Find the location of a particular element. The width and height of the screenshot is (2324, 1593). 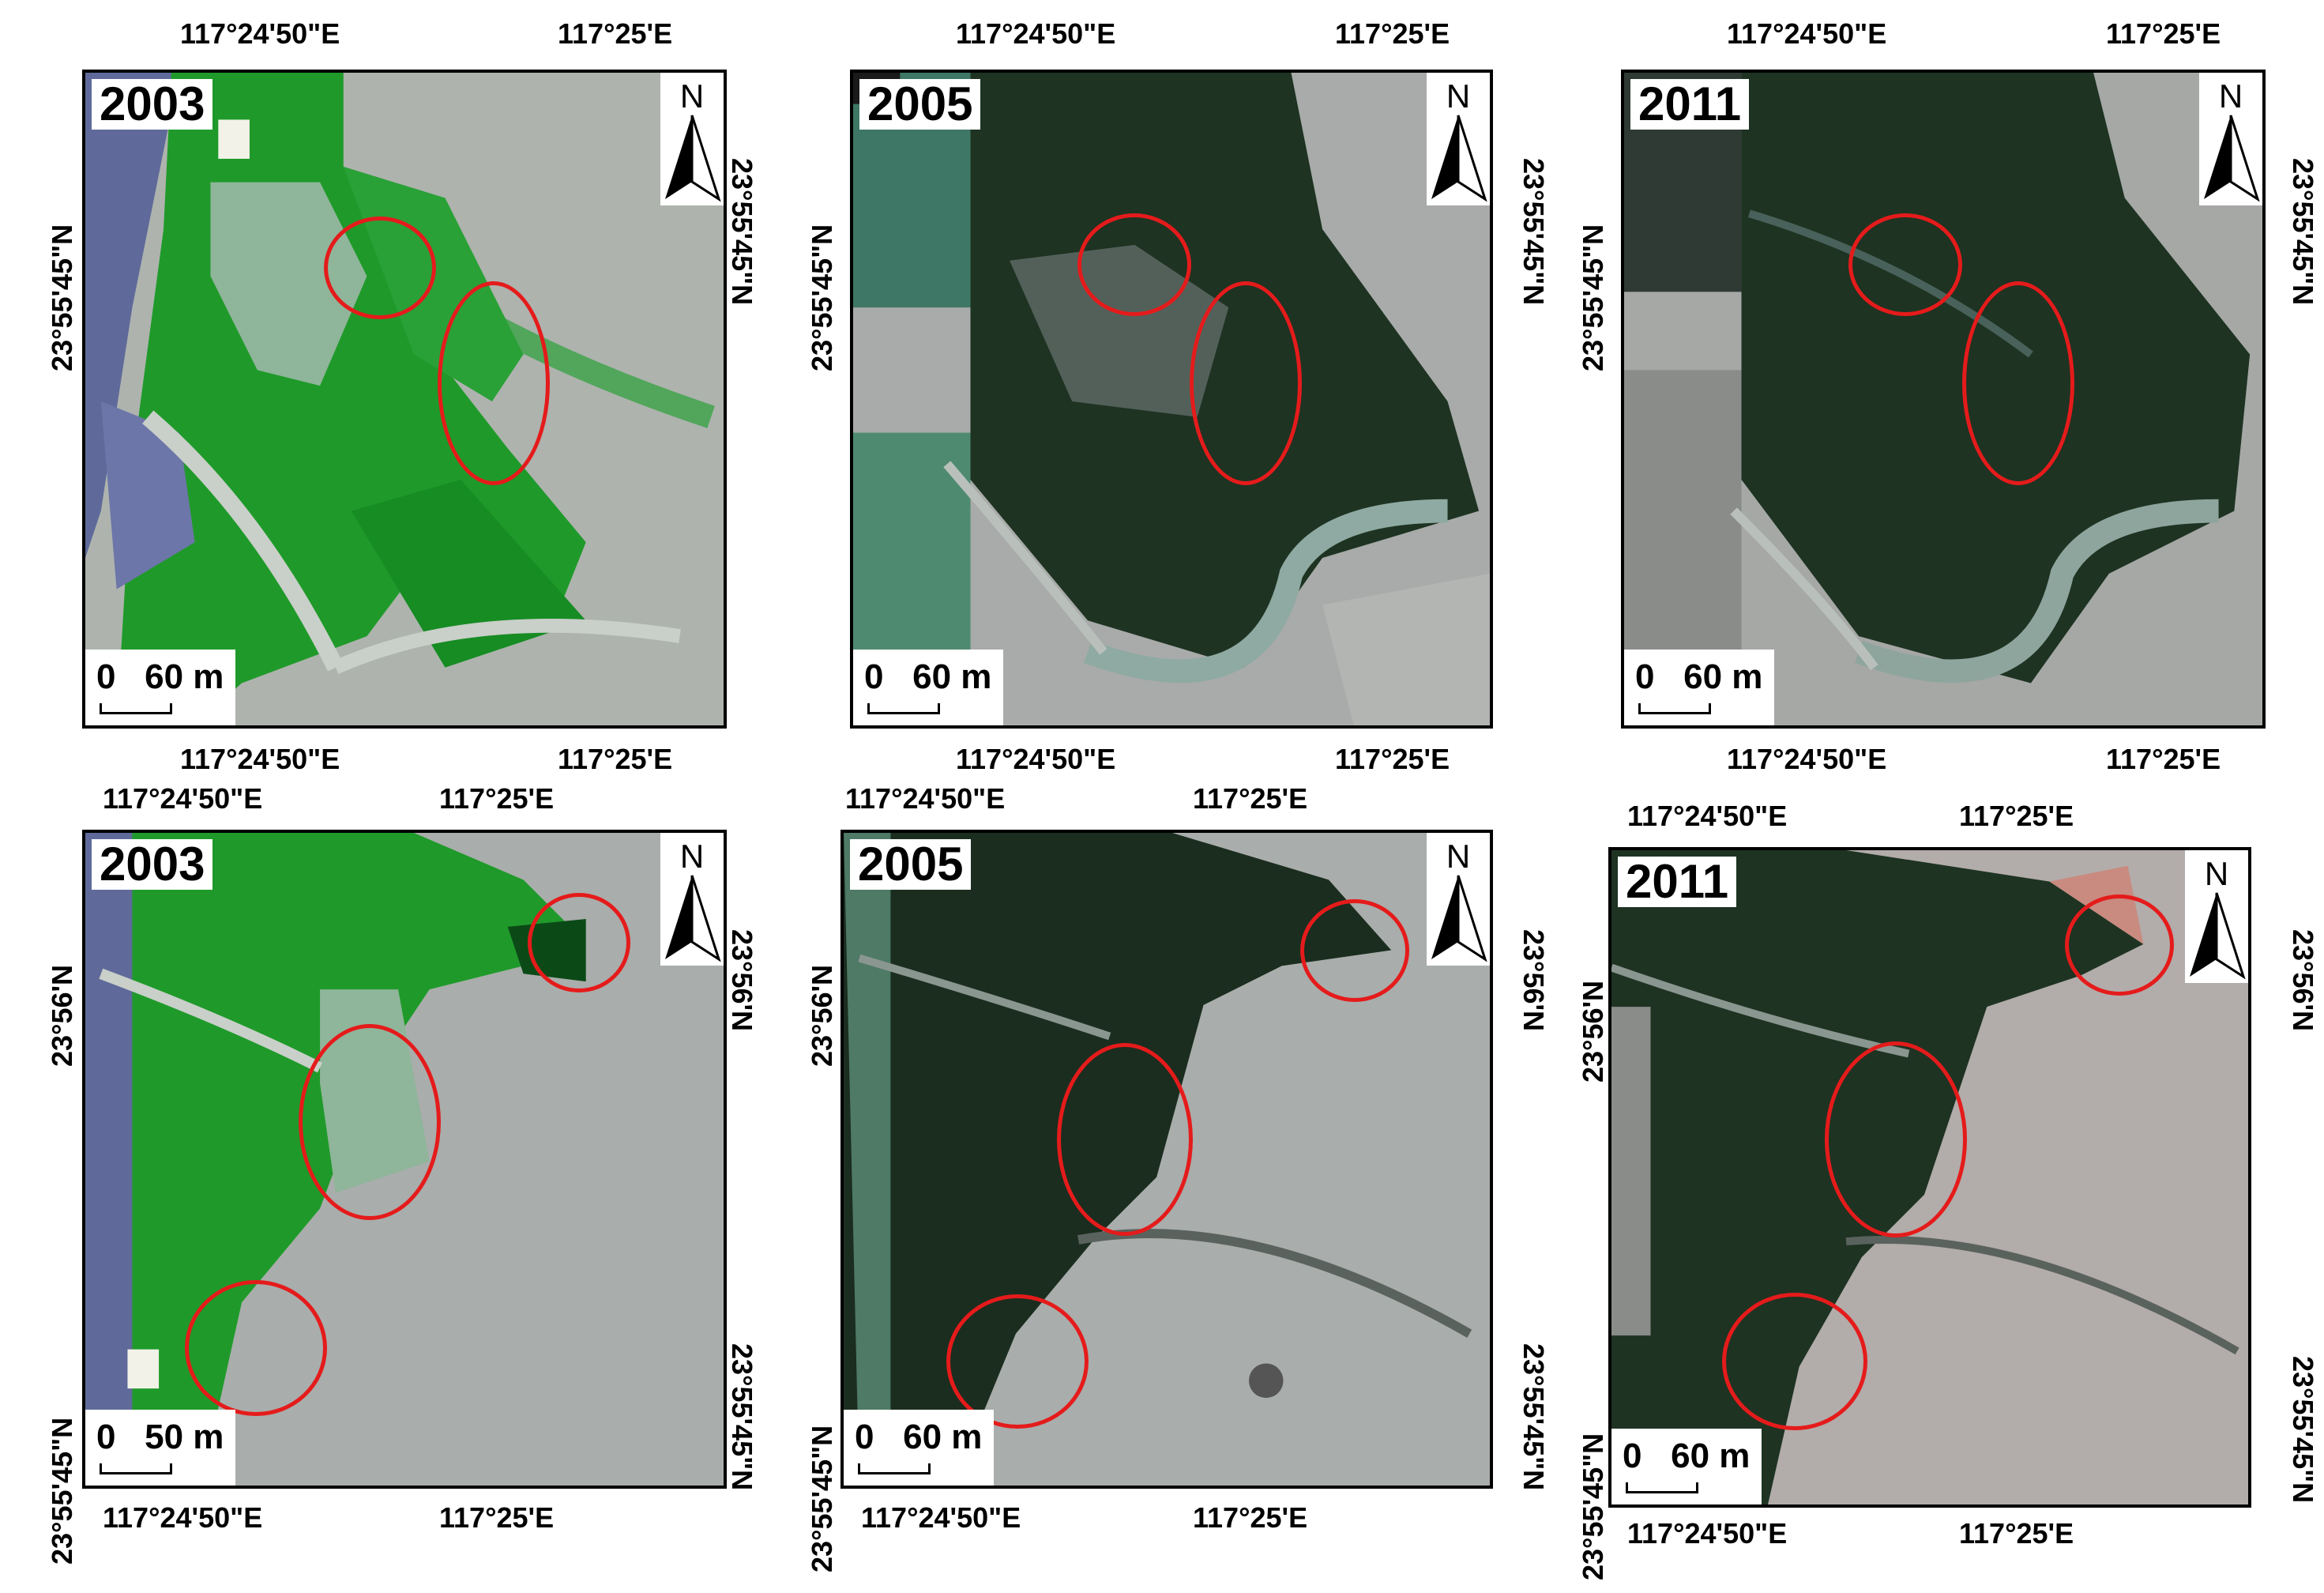

scale-bar: 0 50 m is located at coordinates (160, 1448).